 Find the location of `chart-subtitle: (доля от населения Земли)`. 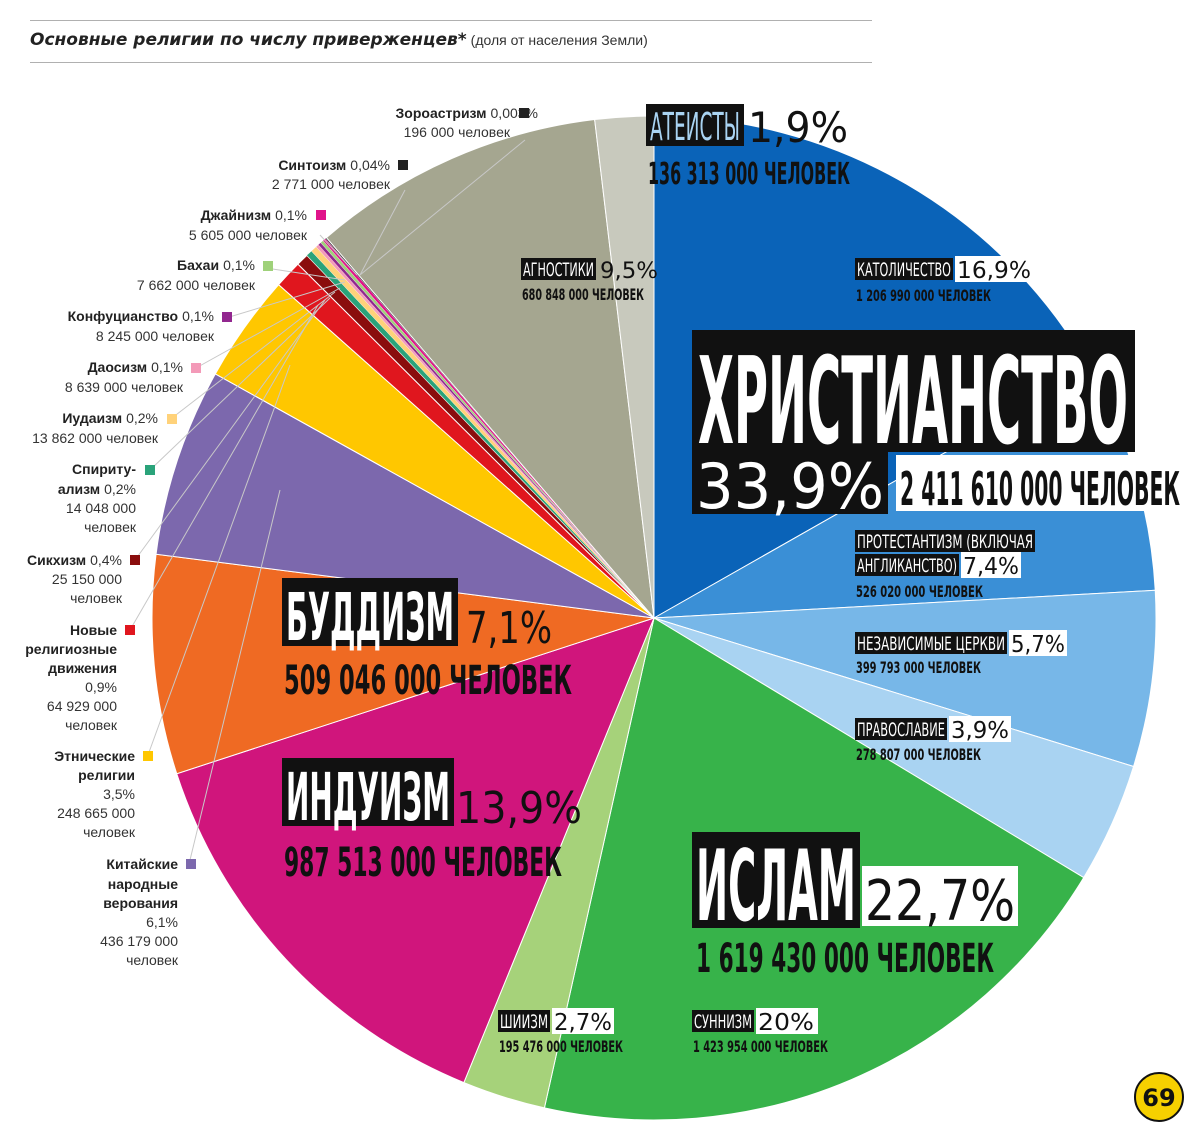

chart-subtitle: (доля от населения Земли) is located at coordinates (559, 40).